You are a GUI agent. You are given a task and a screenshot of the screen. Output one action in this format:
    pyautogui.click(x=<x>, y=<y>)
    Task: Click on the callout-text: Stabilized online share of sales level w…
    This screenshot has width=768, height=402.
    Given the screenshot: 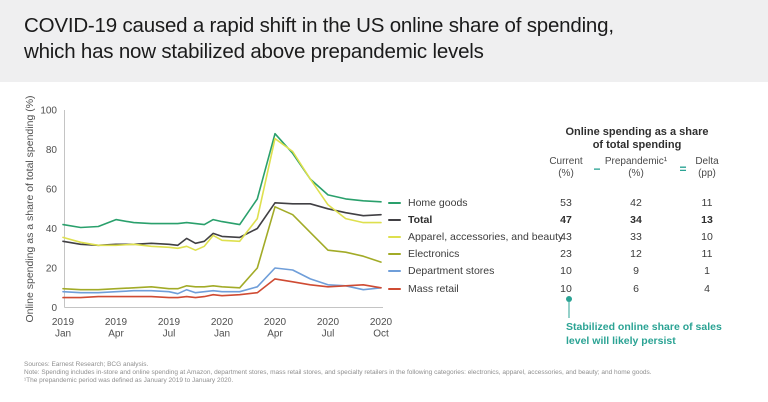 What is the action you would take?
    pyautogui.click(x=653, y=334)
    